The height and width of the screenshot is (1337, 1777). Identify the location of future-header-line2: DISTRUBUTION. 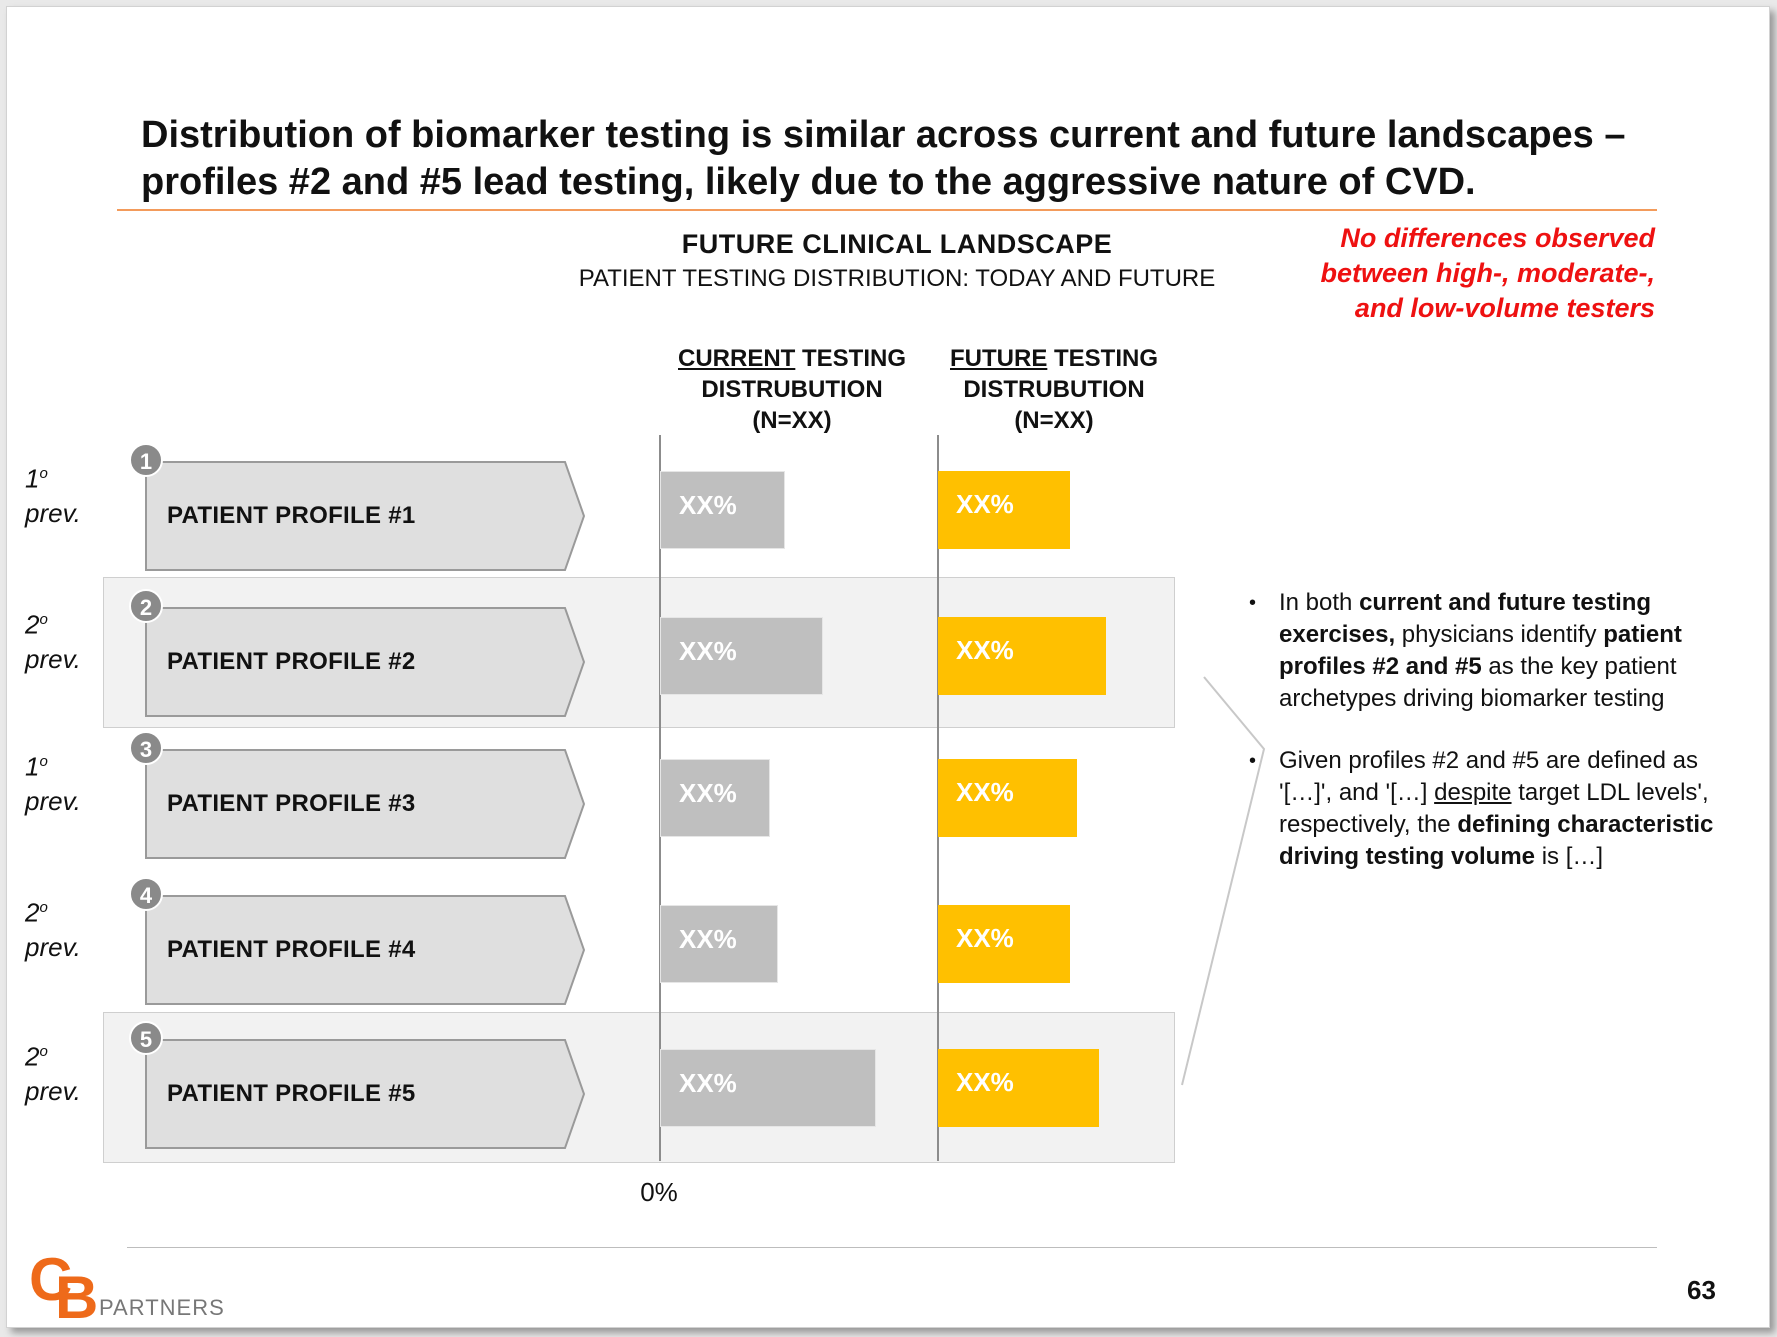
(1054, 389).